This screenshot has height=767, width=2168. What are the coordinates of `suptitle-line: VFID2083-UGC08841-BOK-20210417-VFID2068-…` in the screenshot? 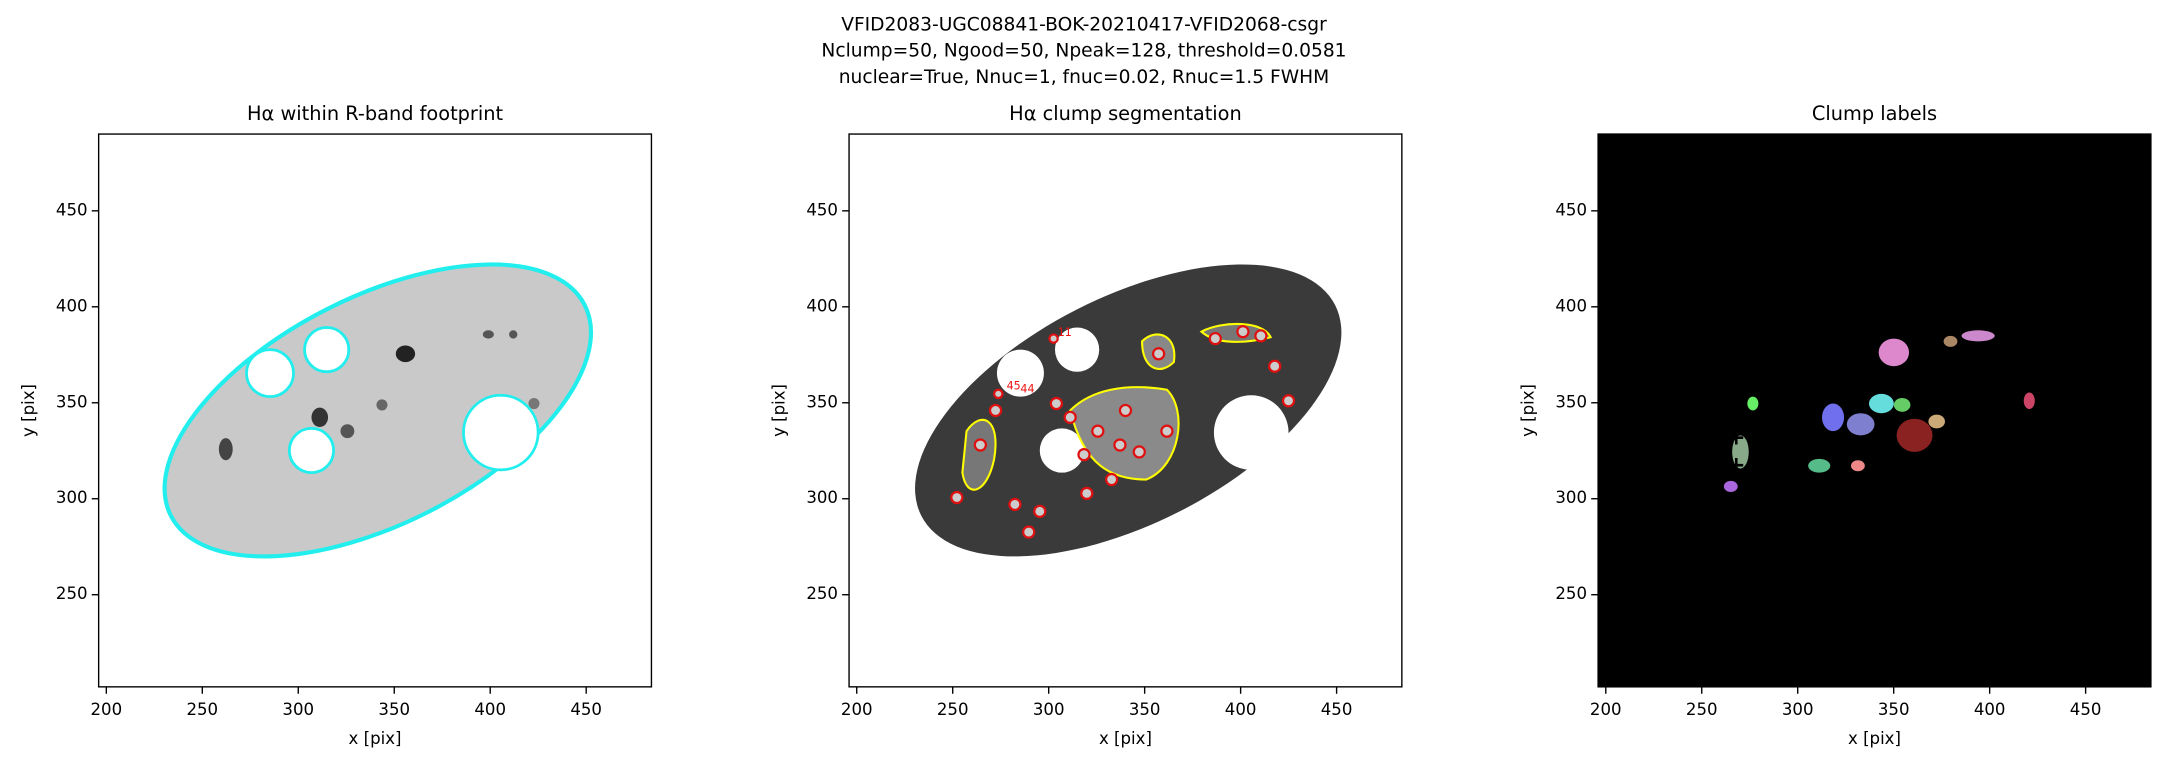 It's located at (1084, 24).